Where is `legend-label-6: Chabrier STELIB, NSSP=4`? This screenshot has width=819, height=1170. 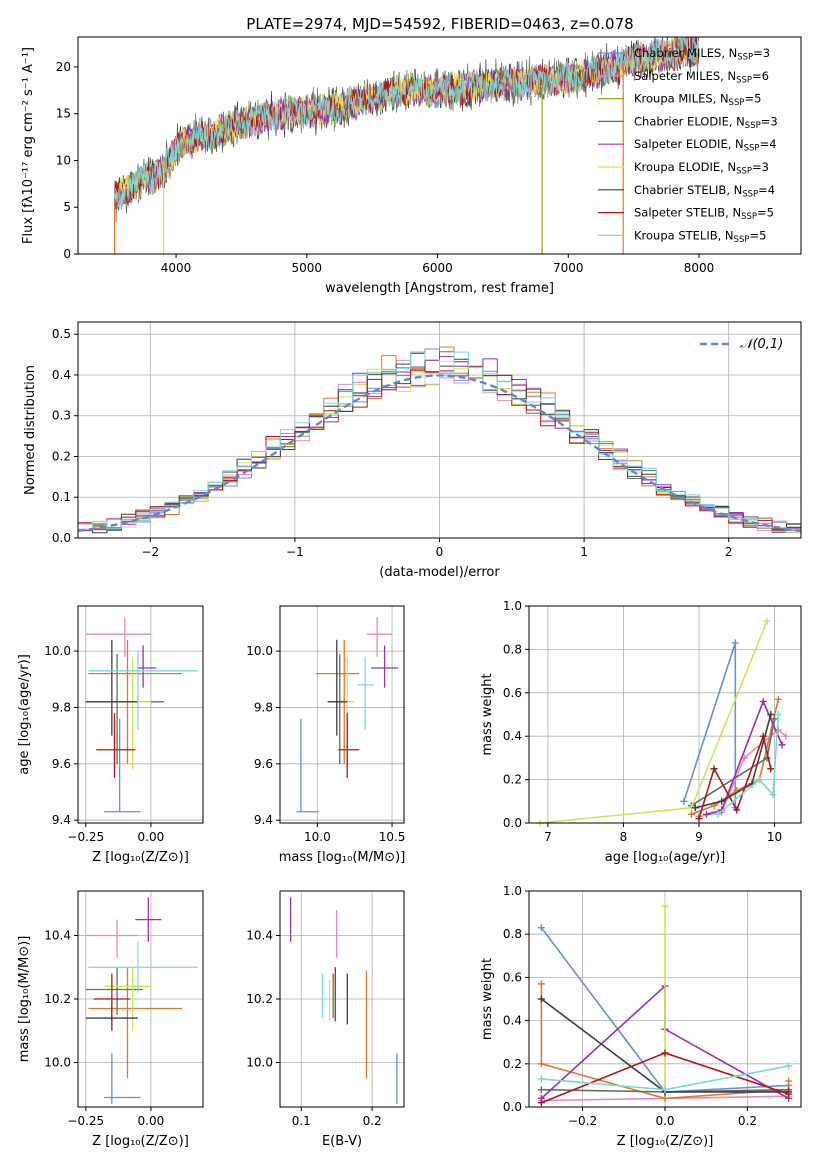 legend-label-6: Chabrier STELIB, NSSP=4 is located at coordinates (704, 191).